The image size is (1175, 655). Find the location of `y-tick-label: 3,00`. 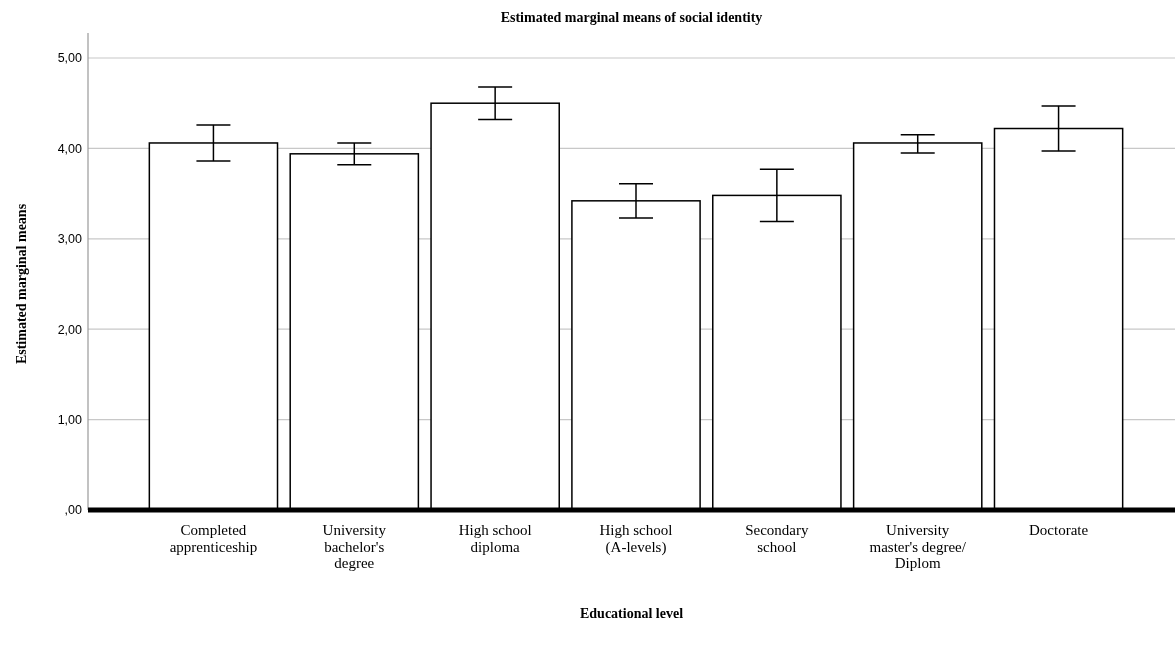

y-tick-label: 3,00 is located at coordinates (70, 239).